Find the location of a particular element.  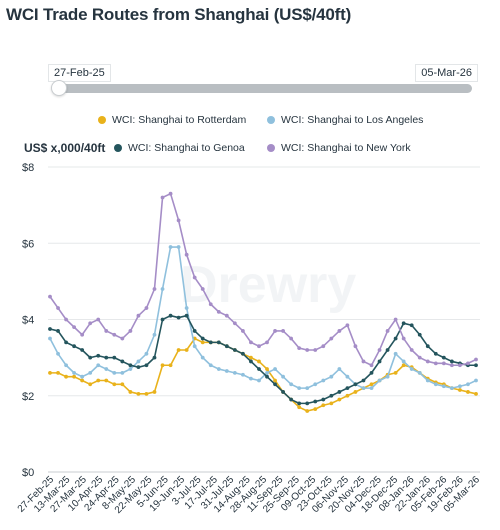

legend-item-new-york: WCI: Shanghai to New York is located at coordinates (339, 148).